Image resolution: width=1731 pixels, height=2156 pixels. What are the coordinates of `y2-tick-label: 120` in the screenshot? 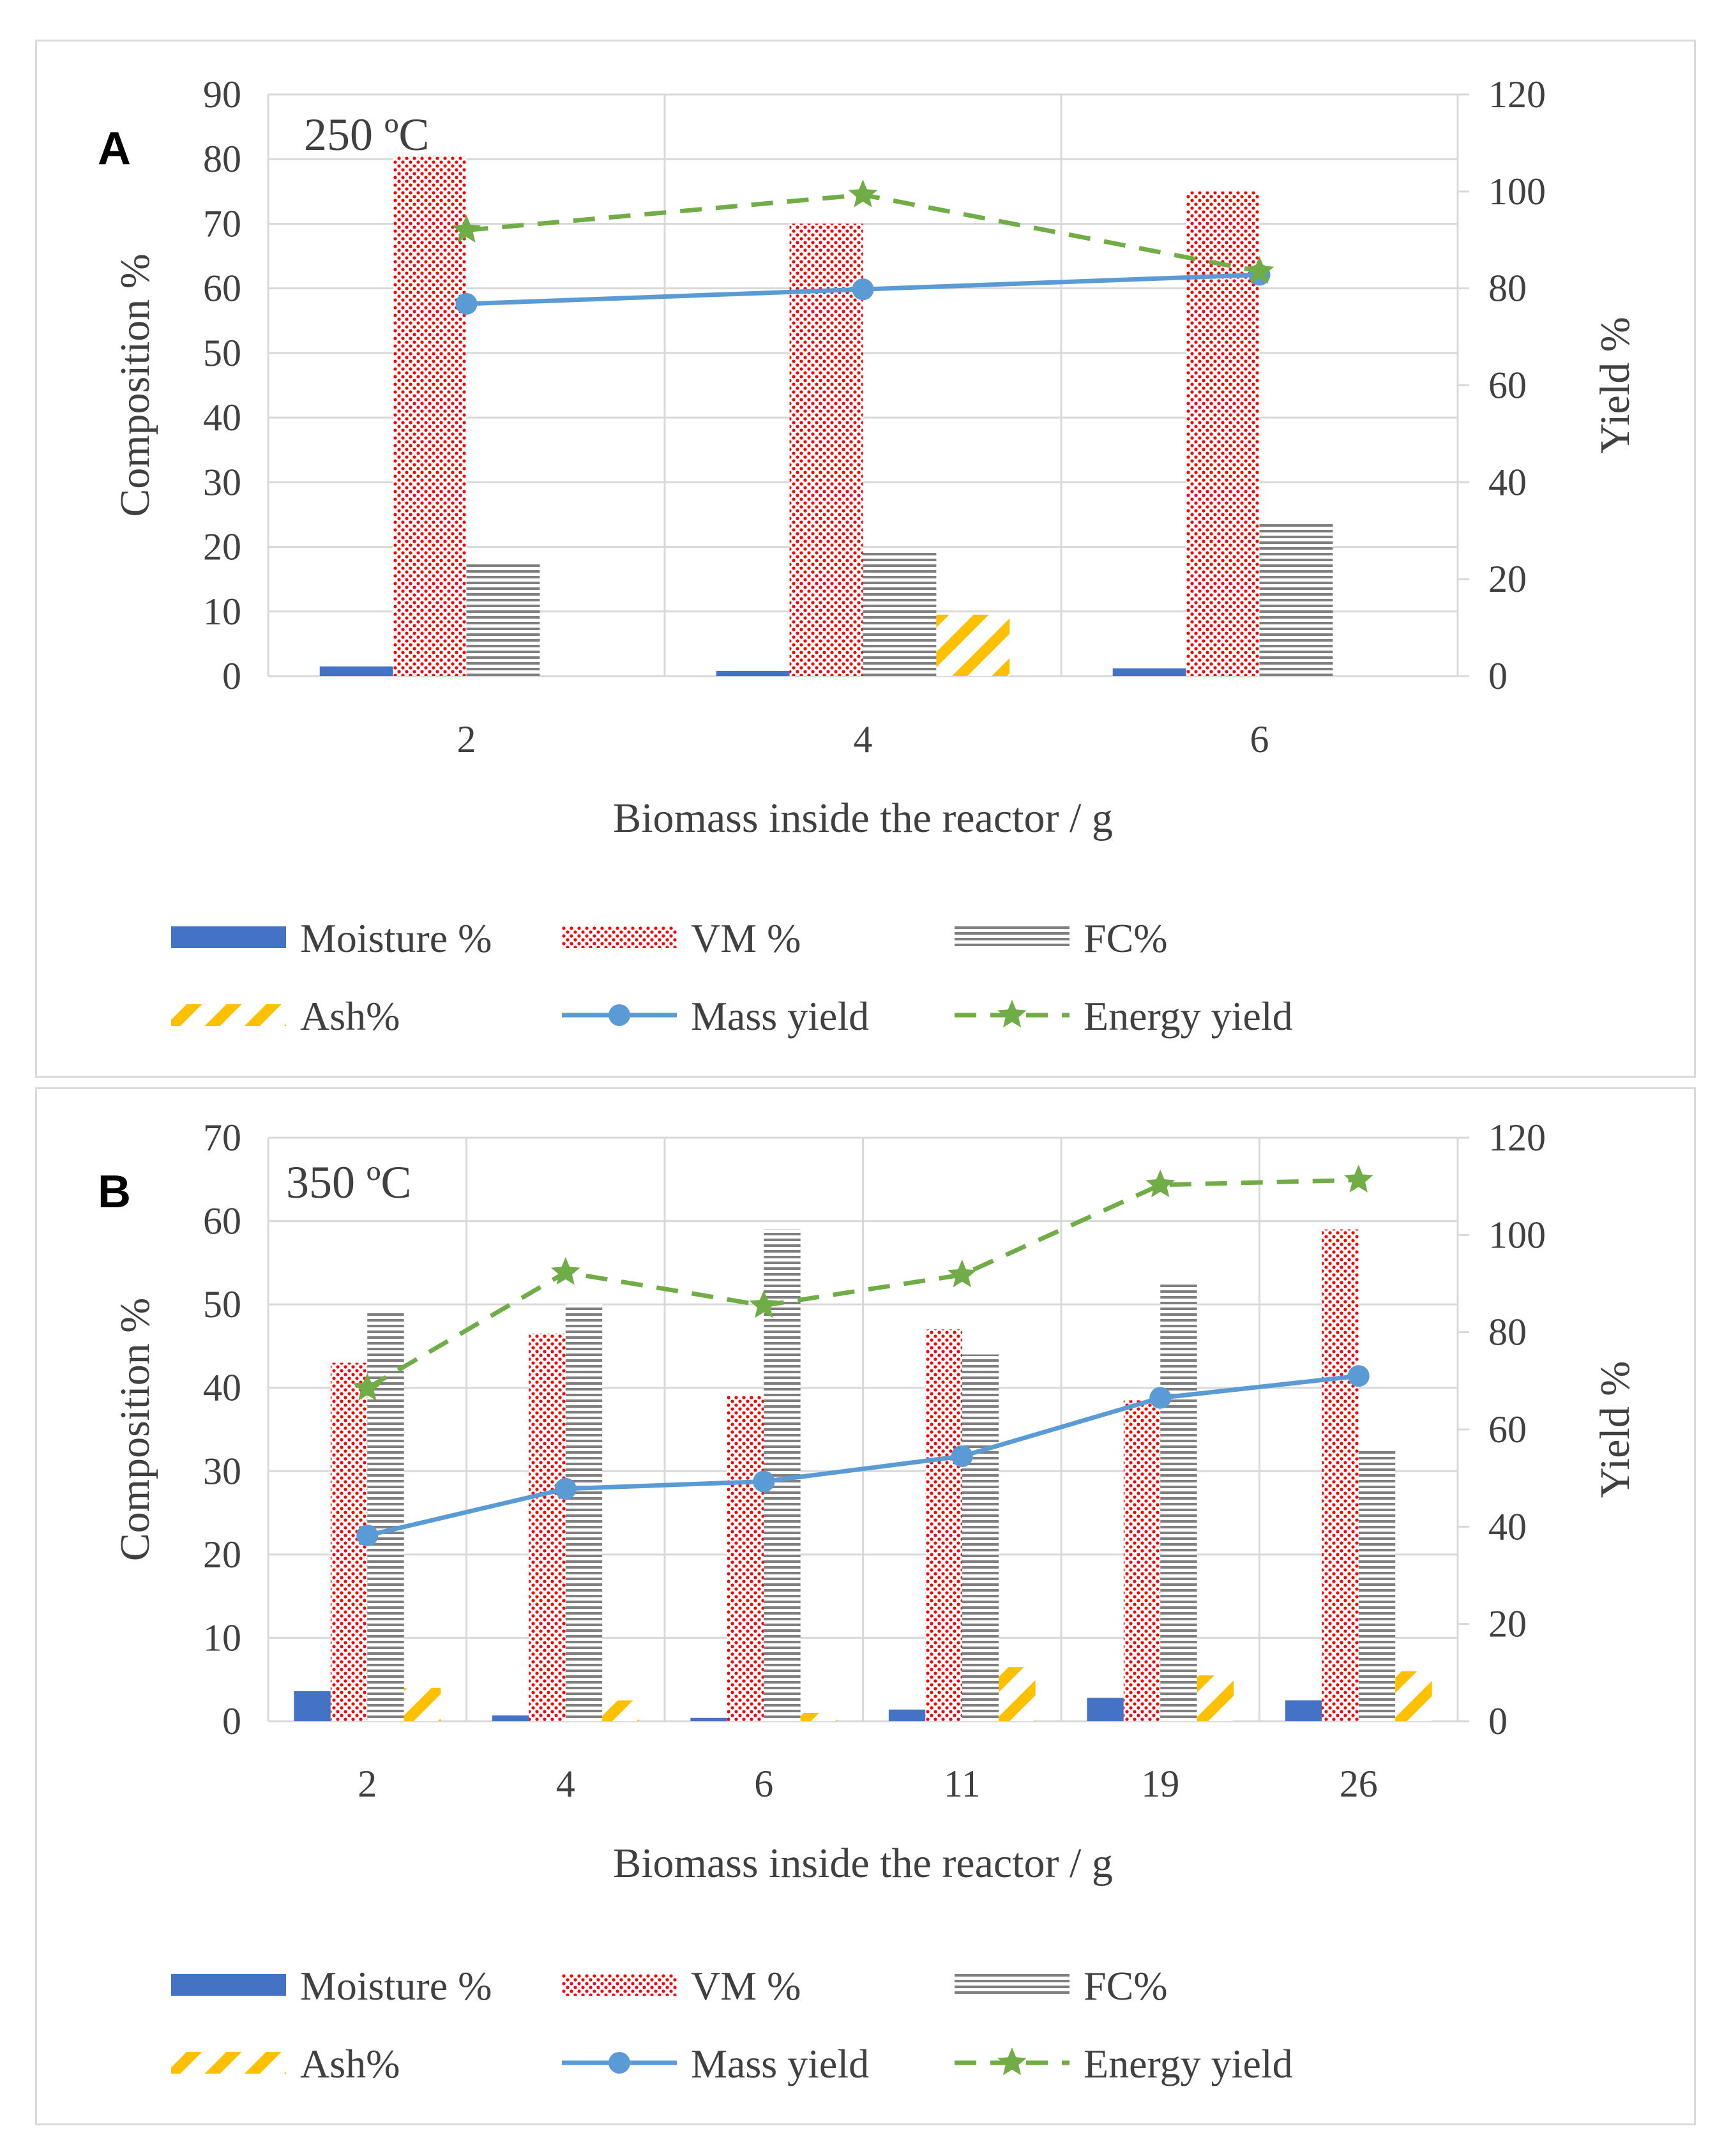 It's located at (1517, 94).